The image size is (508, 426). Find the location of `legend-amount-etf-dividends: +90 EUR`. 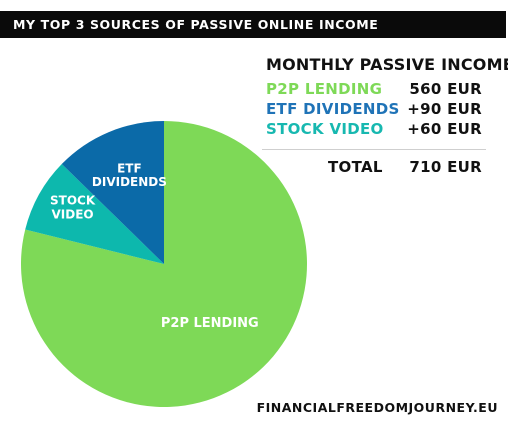

legend-amount-etf-dividends: +90 EUR is located at coordinates (444, 109).